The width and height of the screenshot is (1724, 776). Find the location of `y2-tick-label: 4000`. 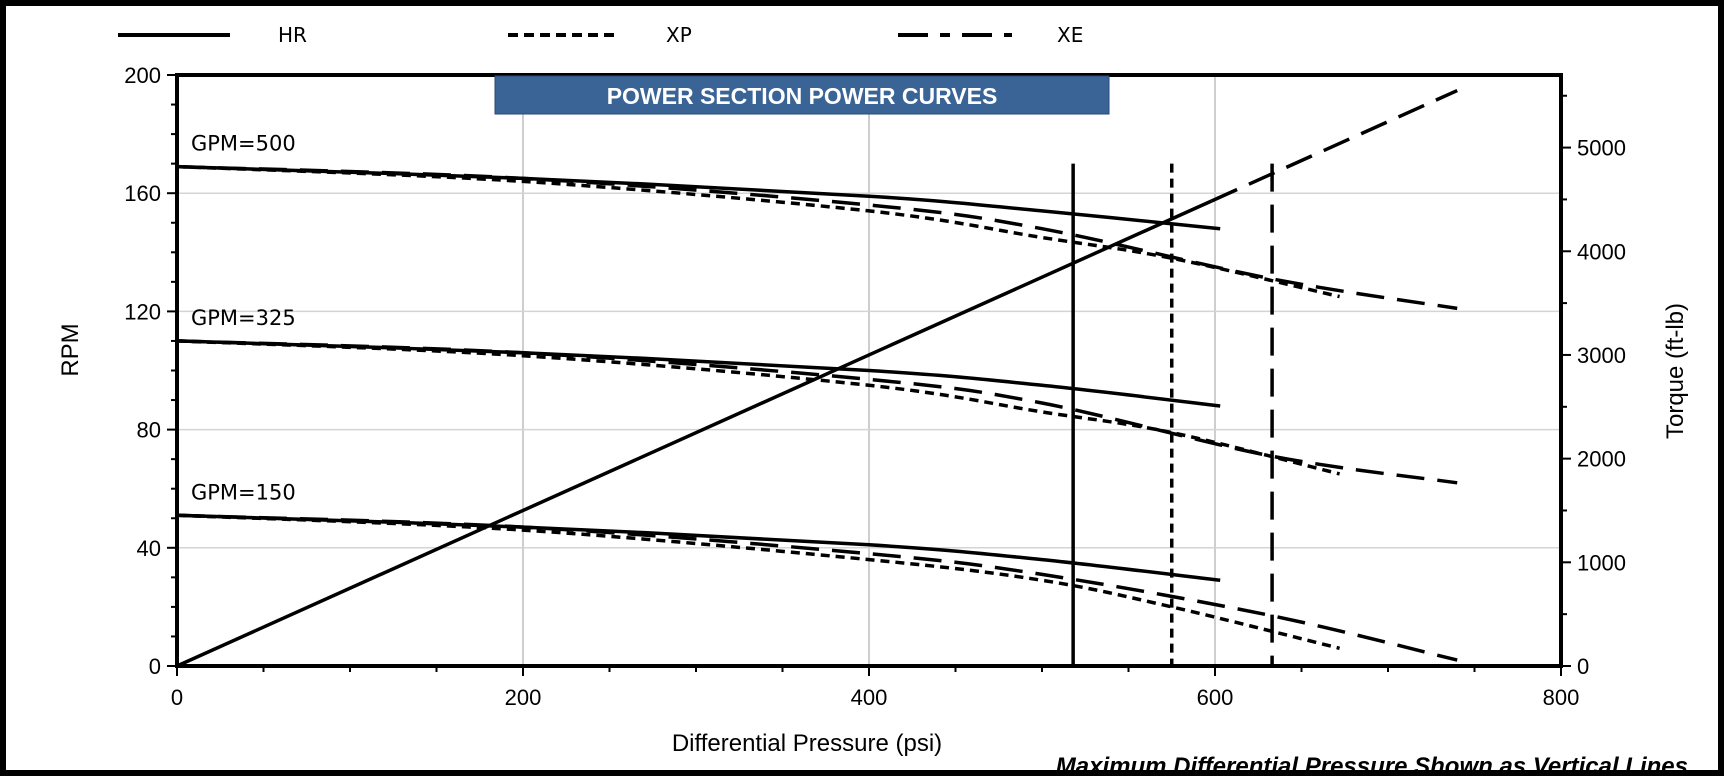

y2-tick-label: 4000 is located at coordinates (1601, 251).